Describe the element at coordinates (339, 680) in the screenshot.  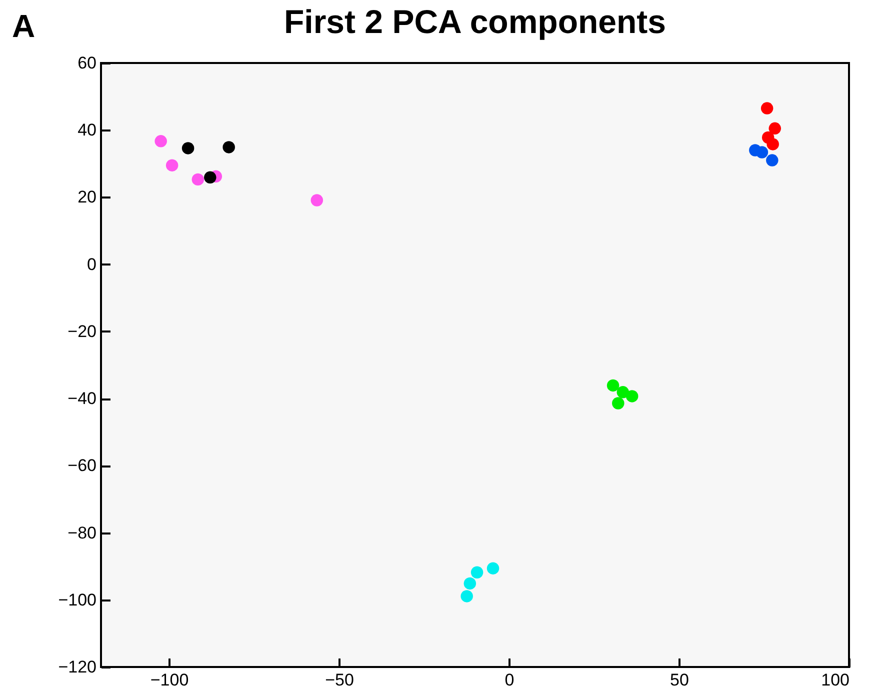
I see `x-tick-label: −50` at that location.